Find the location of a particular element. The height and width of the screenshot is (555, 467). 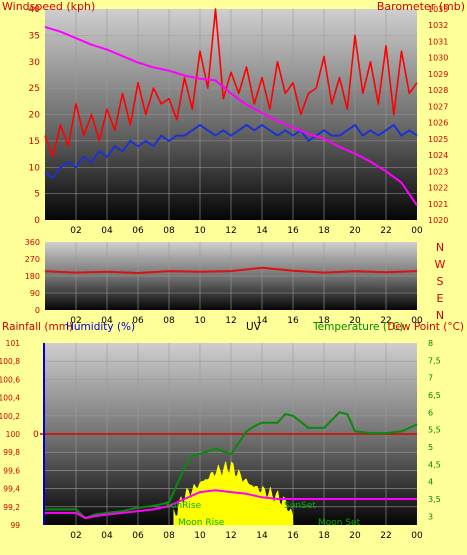

barometer-tick-label: 1022 is located at coordinates (438, 188).